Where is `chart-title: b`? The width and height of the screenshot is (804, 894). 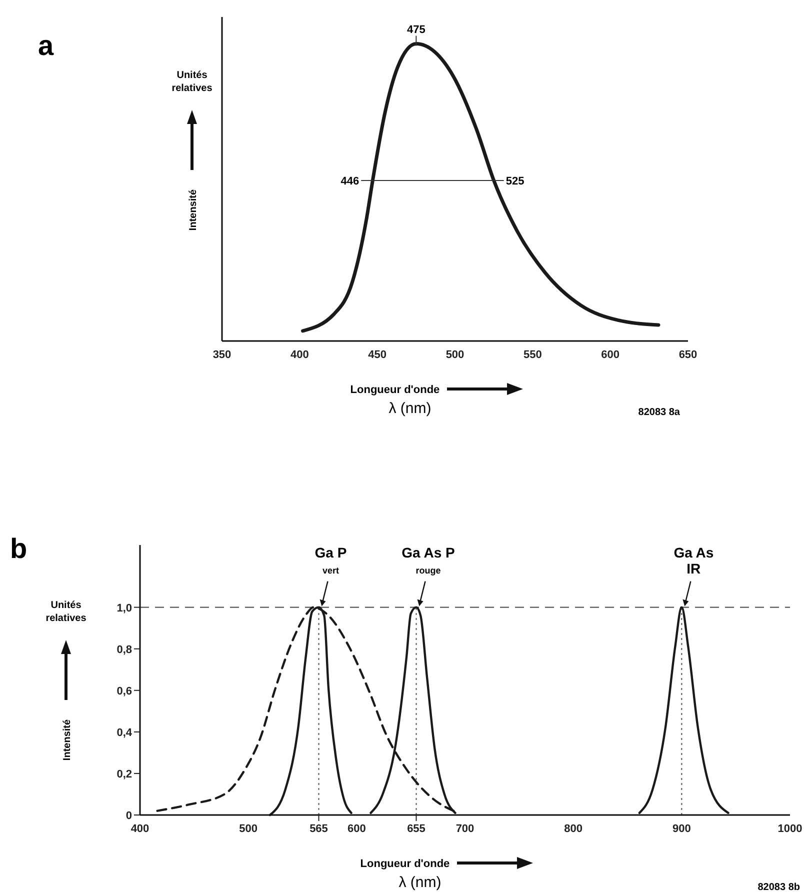
chart-title: b is located at coordinates (19, 548).